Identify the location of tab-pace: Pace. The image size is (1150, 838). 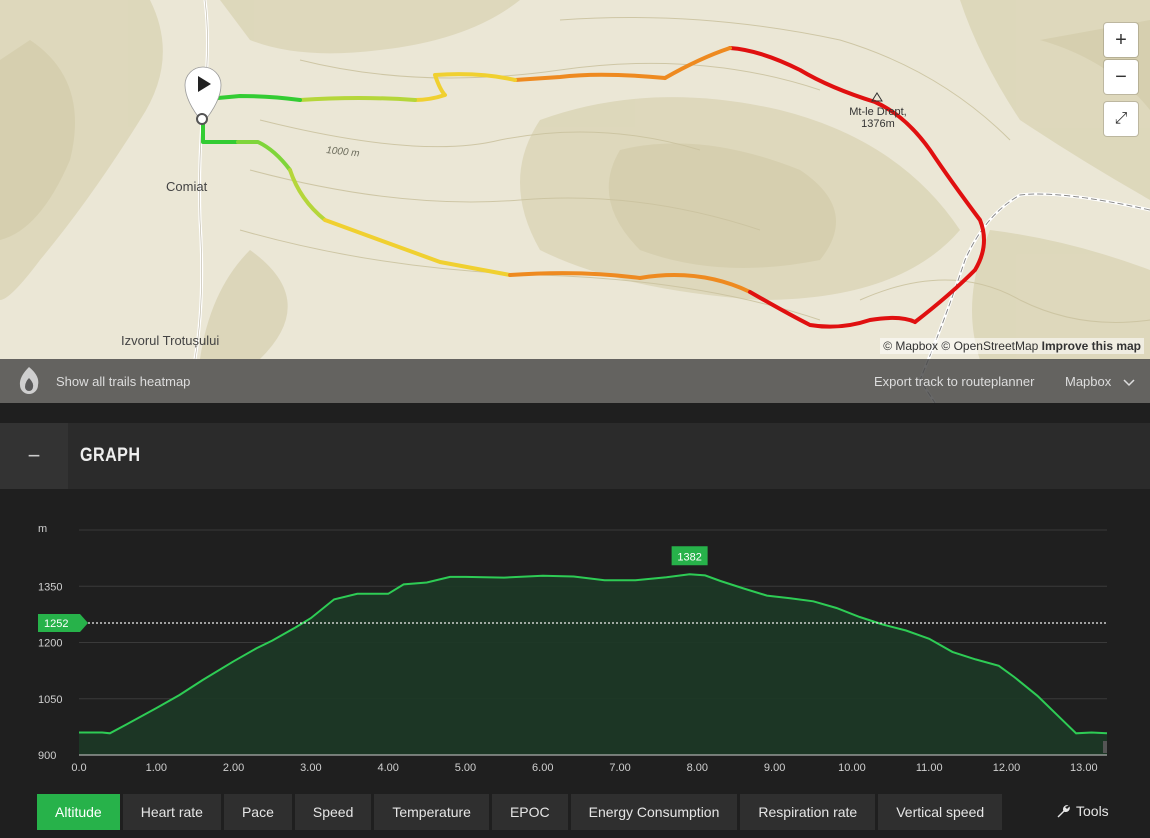
(257, 812).